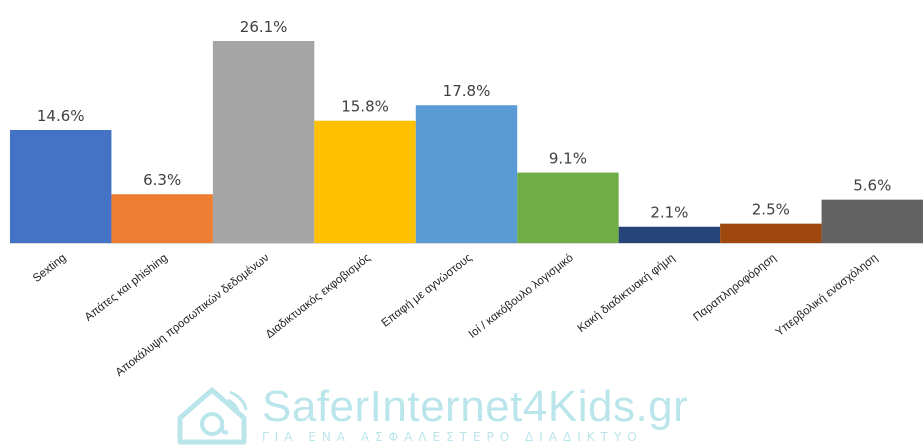 This screenshot has height=448, width=923. What do you see at coordinates (521, 296) in the screenshot?
I see `category-label-6: Ιοί / κακόβουλο λογισμικό` at bounding box center [521, 296].